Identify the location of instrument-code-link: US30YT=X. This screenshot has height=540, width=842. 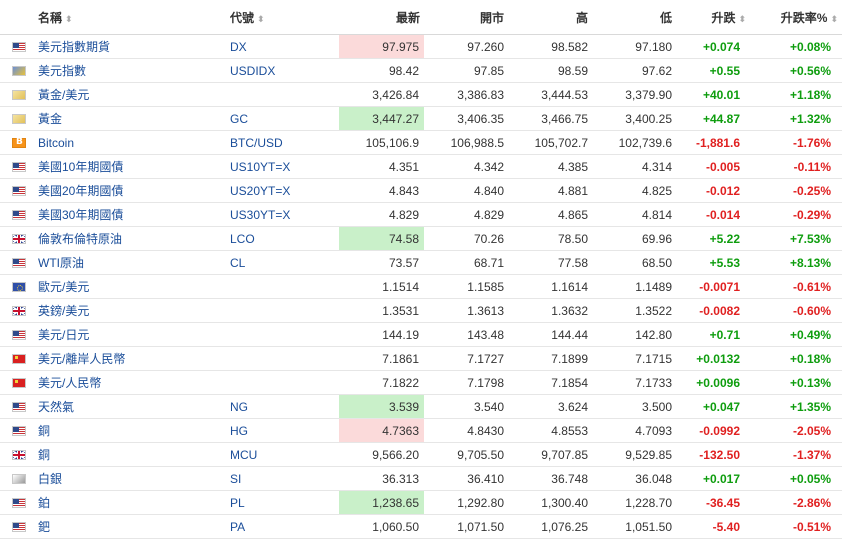
(260, 214).